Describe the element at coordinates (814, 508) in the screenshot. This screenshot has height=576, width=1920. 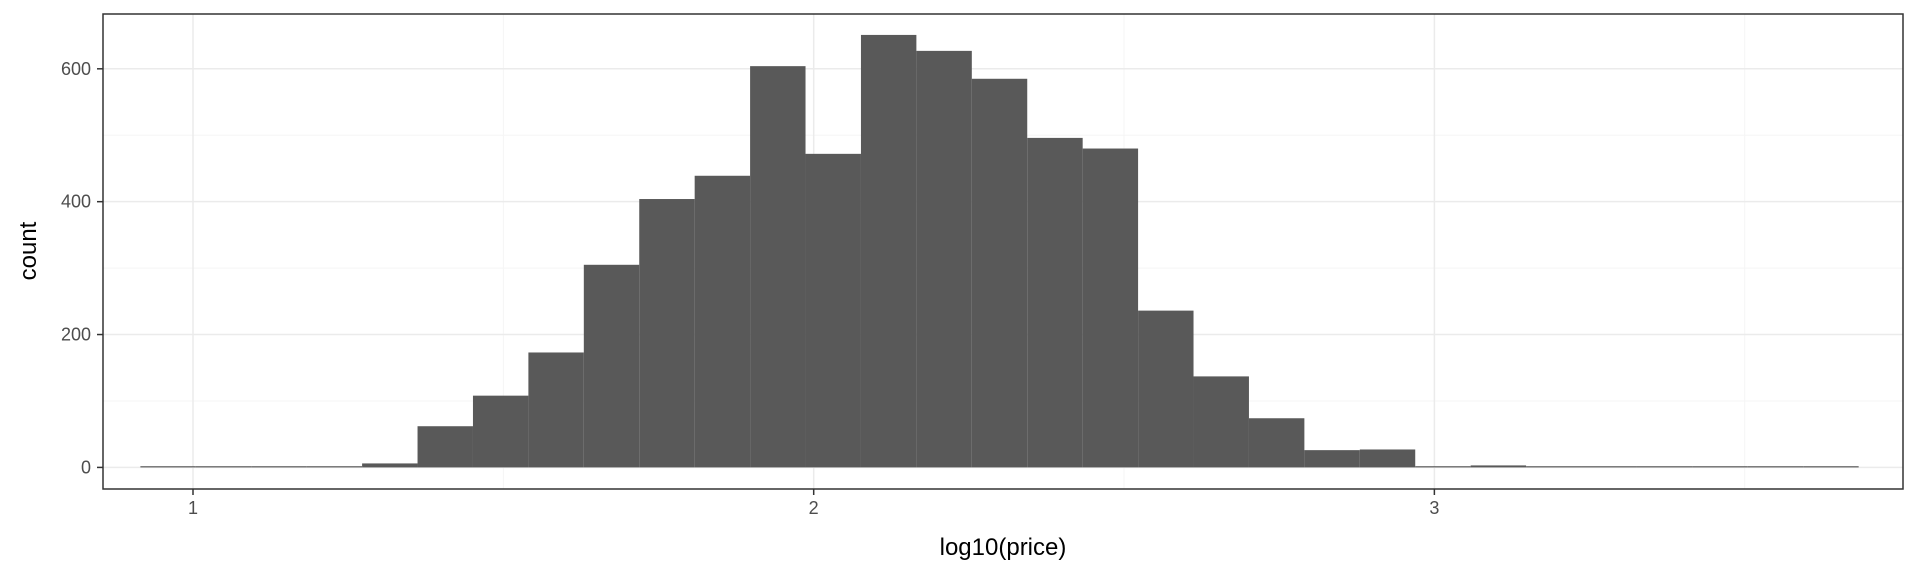
I see `x-tick-label: 2` at that location.